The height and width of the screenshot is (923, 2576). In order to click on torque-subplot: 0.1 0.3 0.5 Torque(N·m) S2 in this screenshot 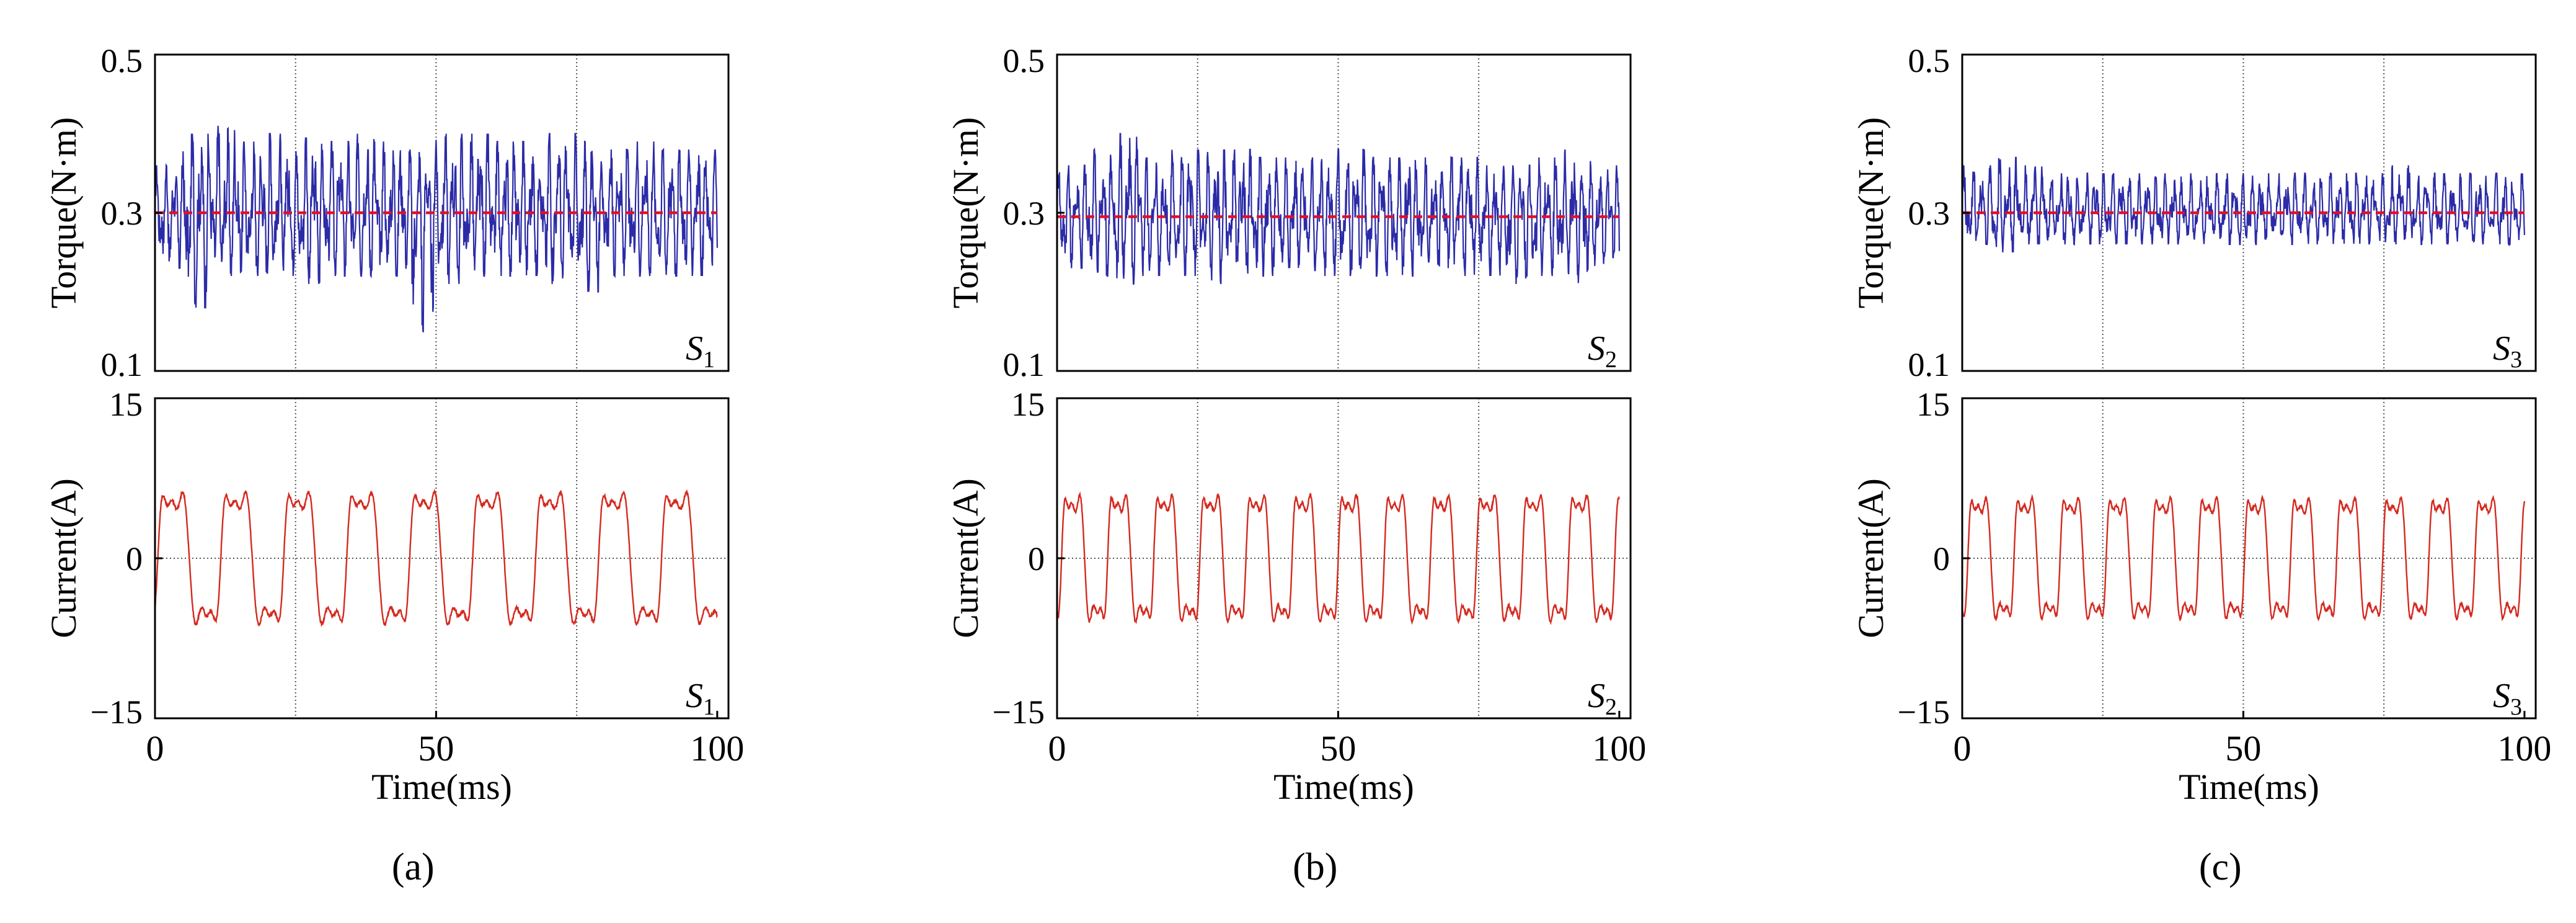, I will do `click(1289, 212)`.